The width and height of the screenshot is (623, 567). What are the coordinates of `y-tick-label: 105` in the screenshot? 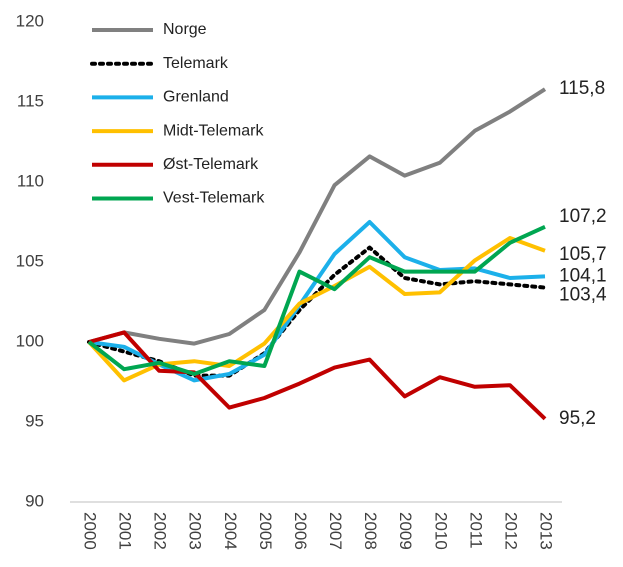 It's located at (30, 260).